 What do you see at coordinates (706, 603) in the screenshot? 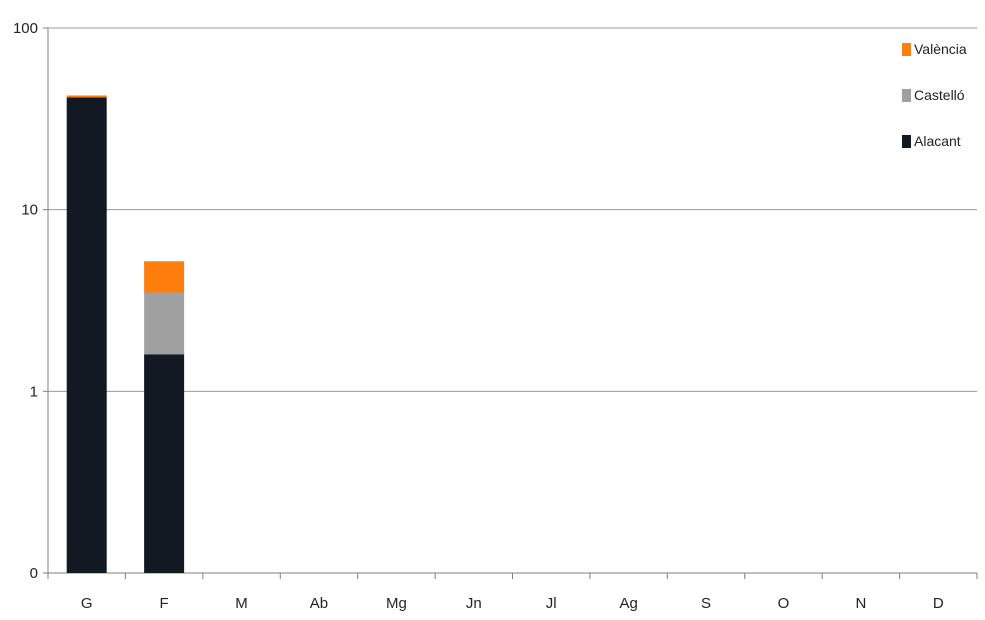
I see `x-tick-label: S` at bounding box center [706, 603].